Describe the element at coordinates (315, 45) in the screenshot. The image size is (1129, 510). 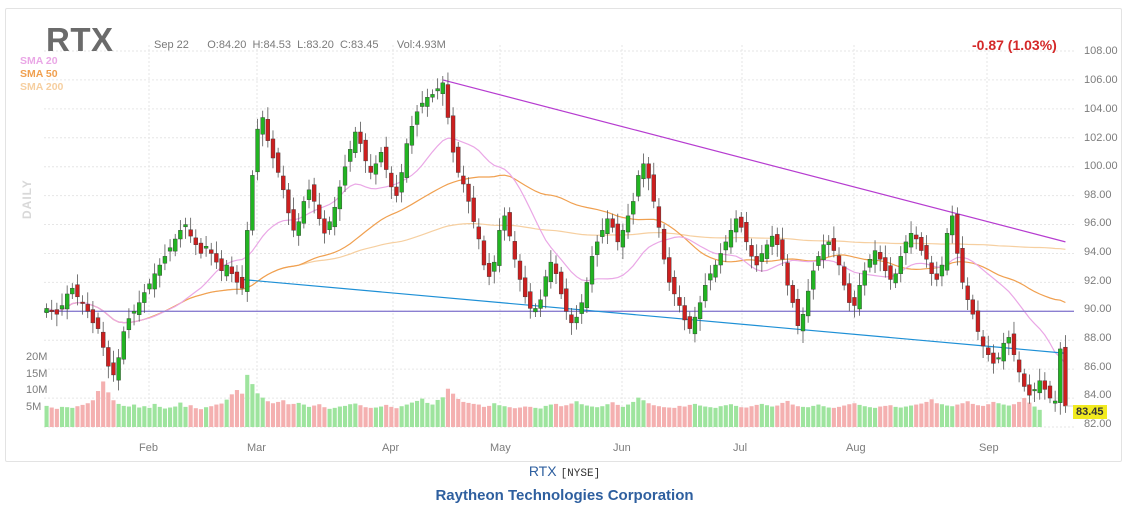
I see `low-value: L:83.20` at that location.